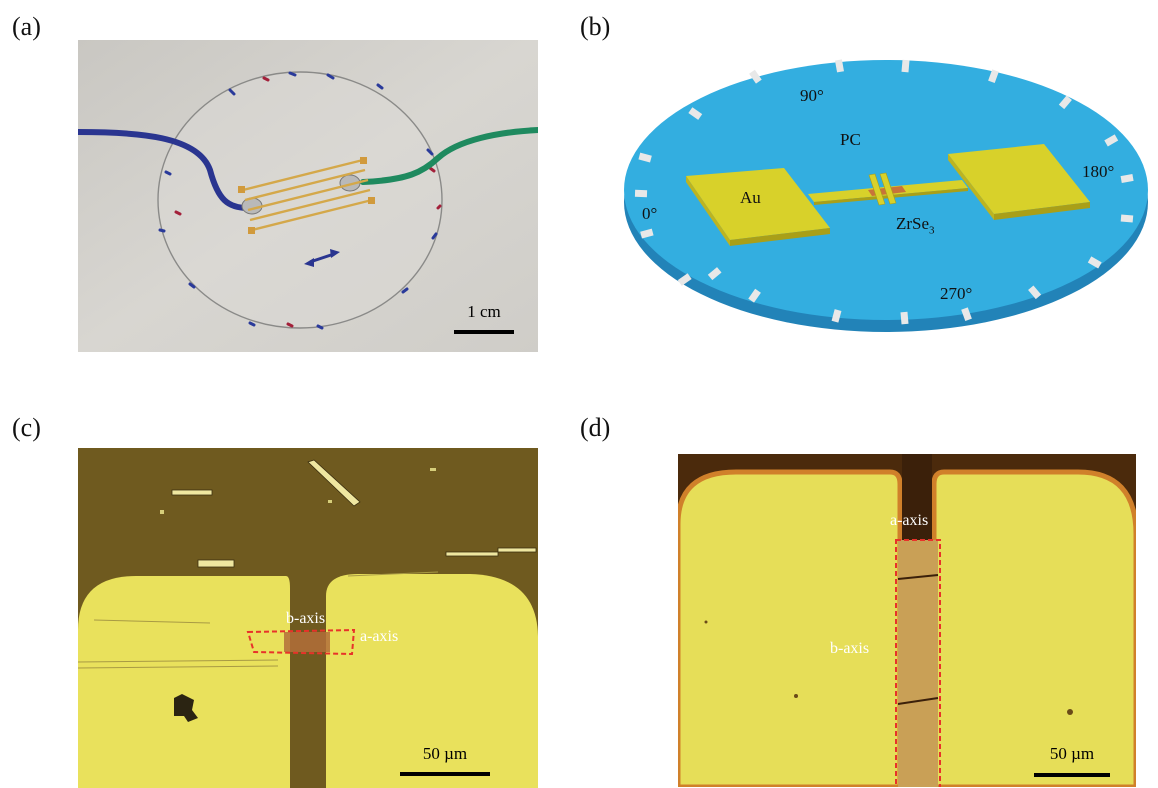 This screenshot has height=788, width=1158. I want to click on panel-c-a-axis-label: a-axis, so click(379, 636).